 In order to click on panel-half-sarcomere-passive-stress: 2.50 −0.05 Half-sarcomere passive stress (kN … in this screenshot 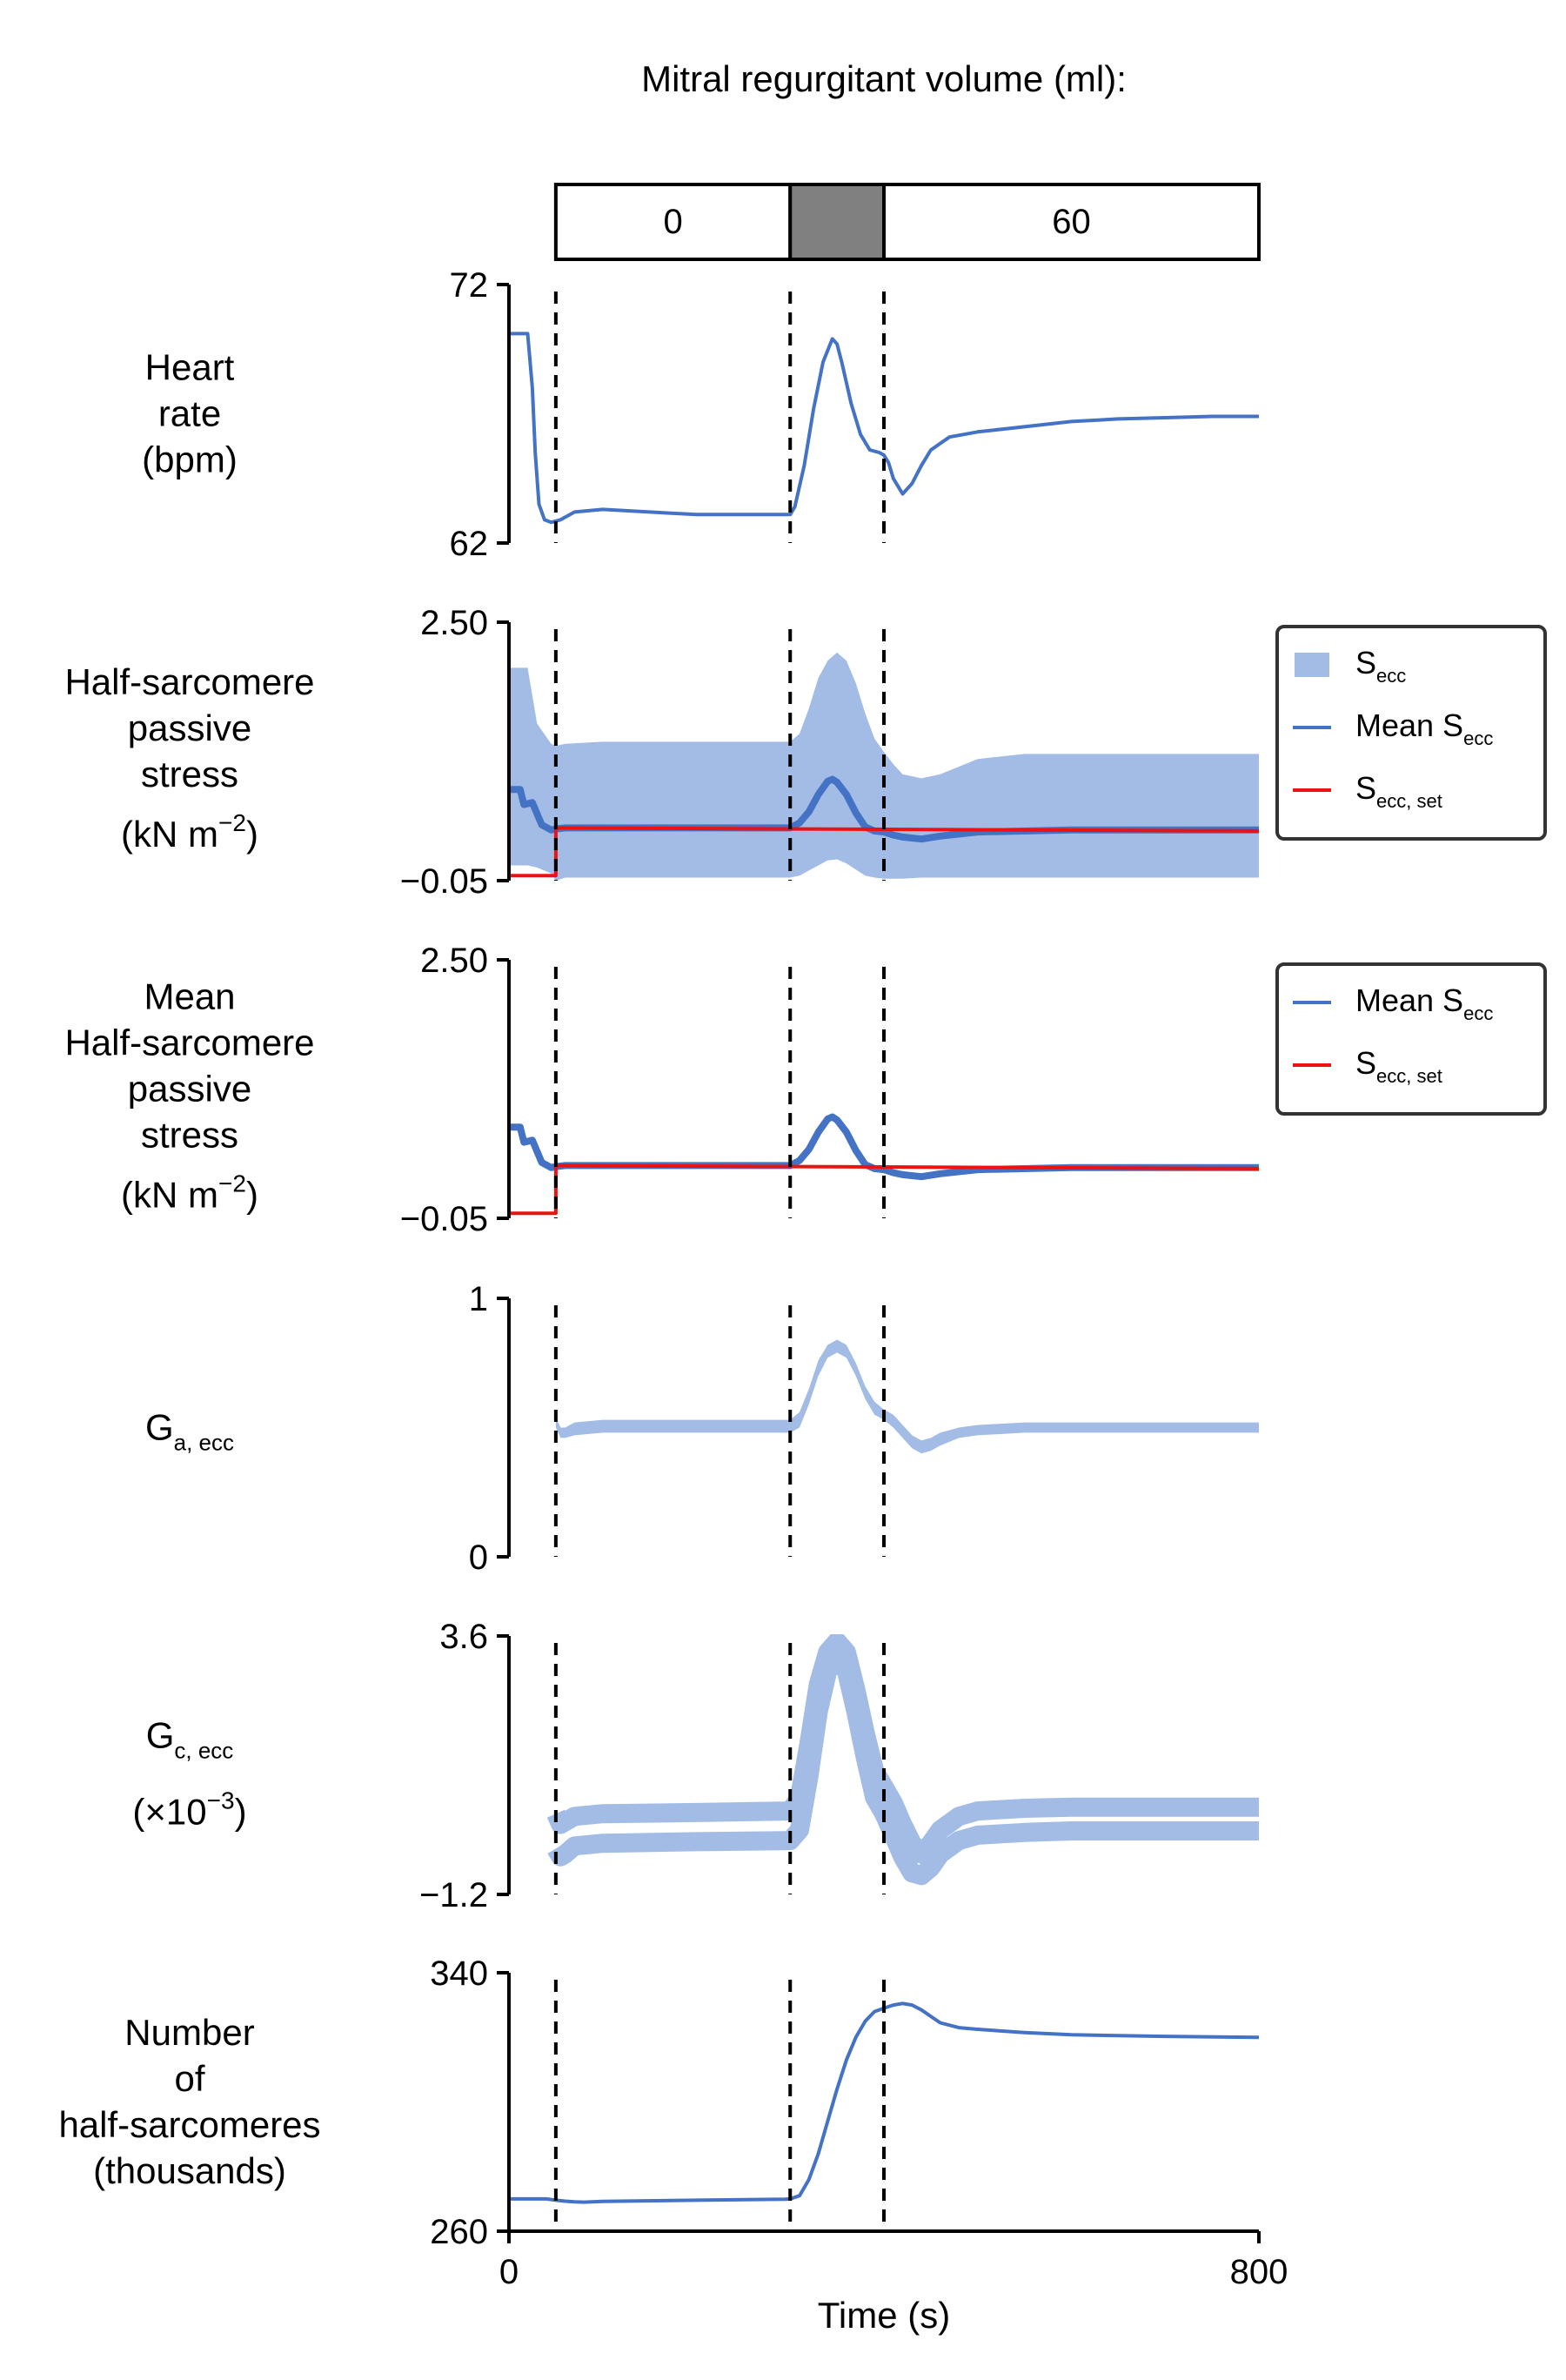, I will do `click(805, 752)`.